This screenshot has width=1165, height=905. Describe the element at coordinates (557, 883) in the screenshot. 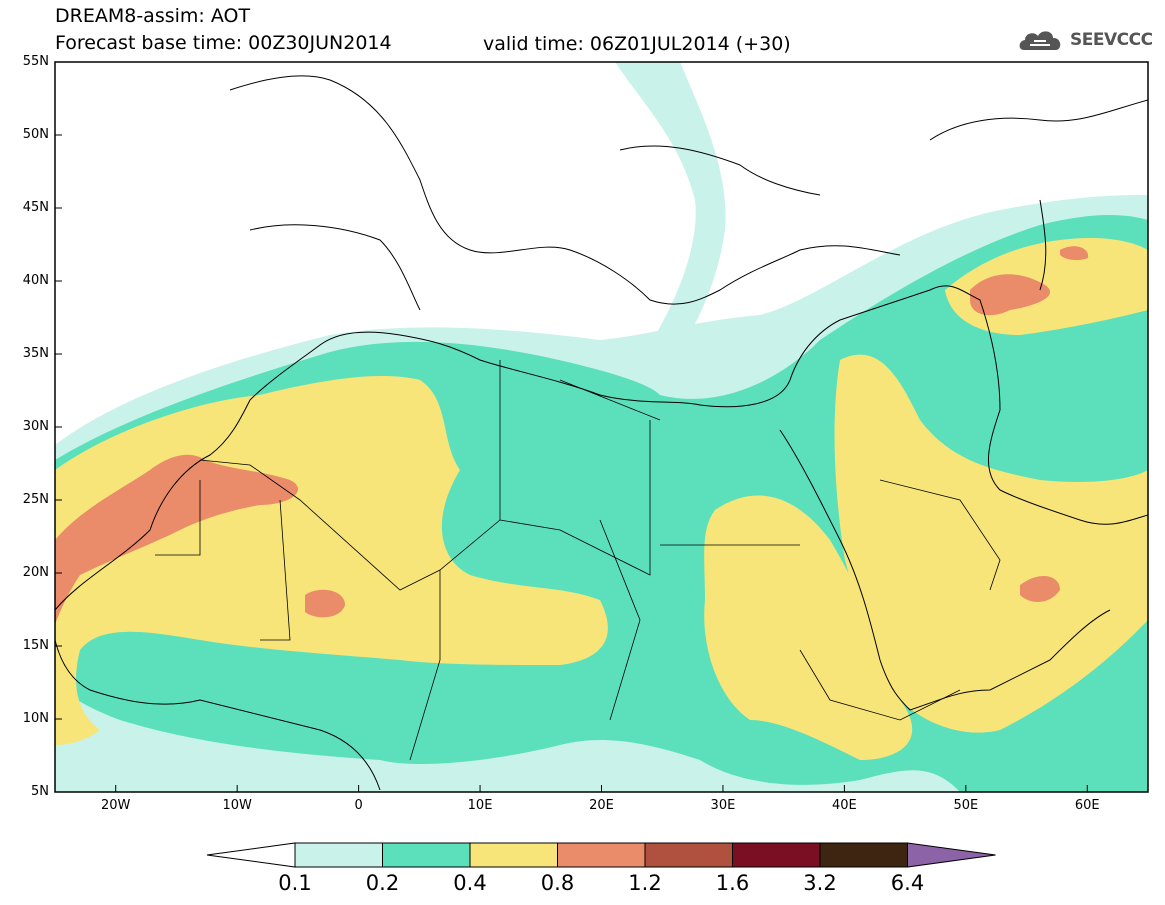

I see `colorbar-label: 0.8` at that location.